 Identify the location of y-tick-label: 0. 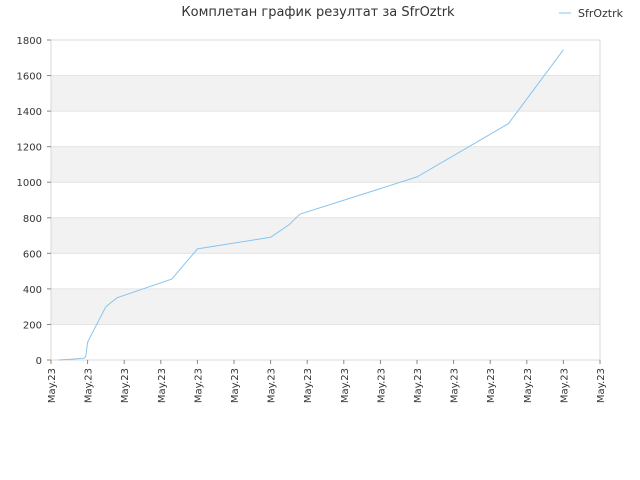
(39, 361).